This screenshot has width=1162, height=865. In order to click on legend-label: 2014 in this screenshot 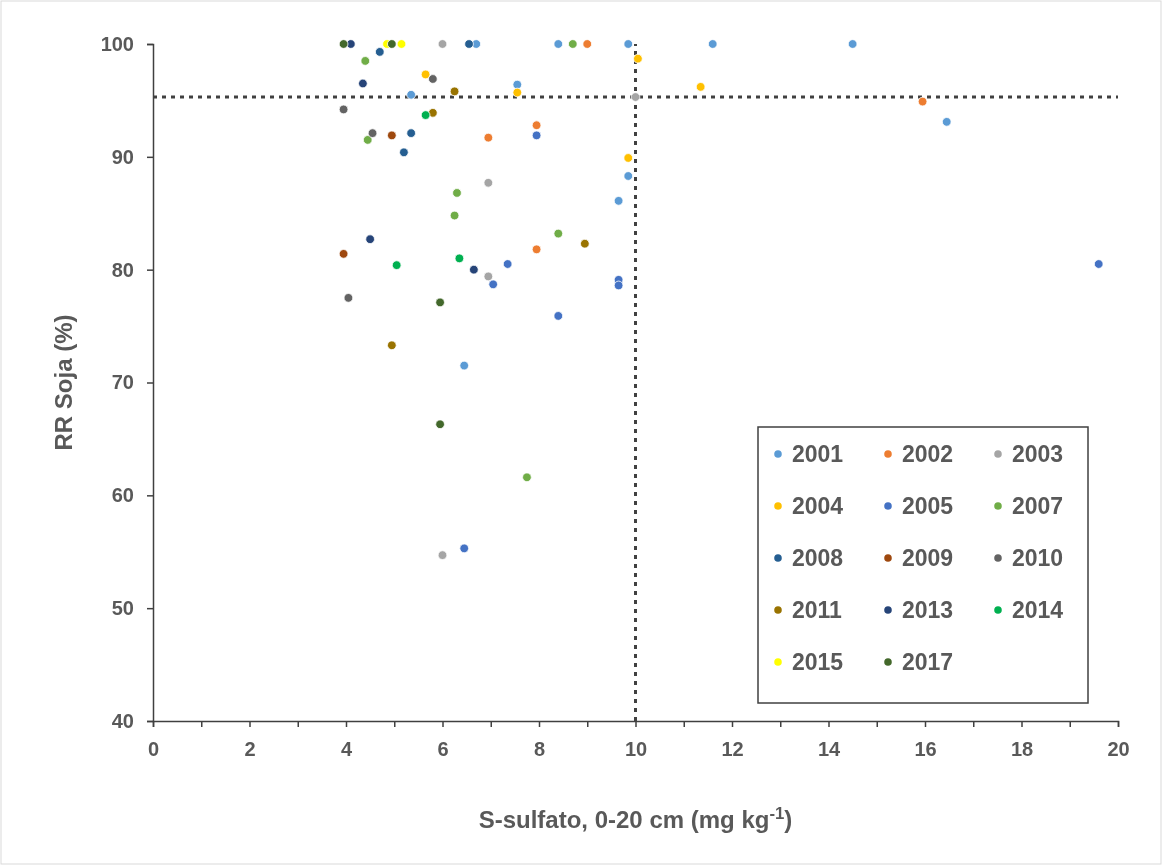, I will do `click(1038, 610)`.